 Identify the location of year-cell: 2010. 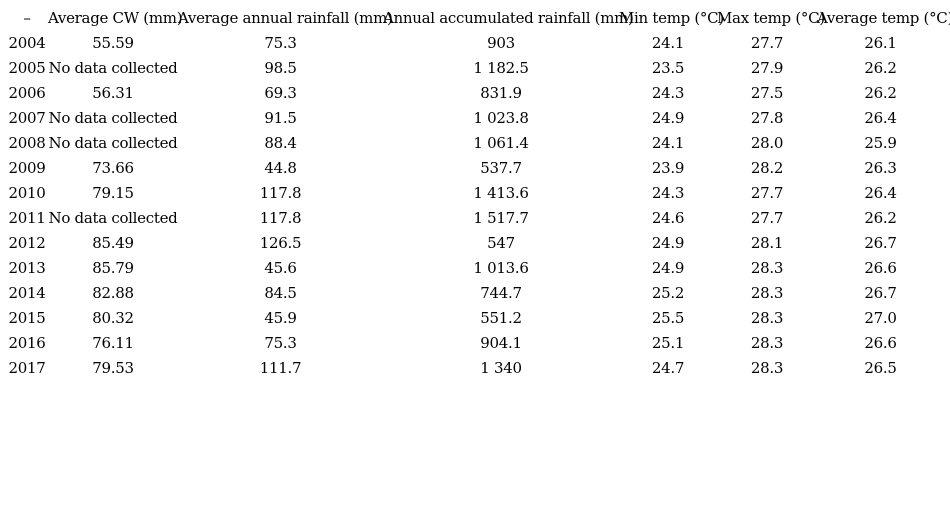
(27, 192).